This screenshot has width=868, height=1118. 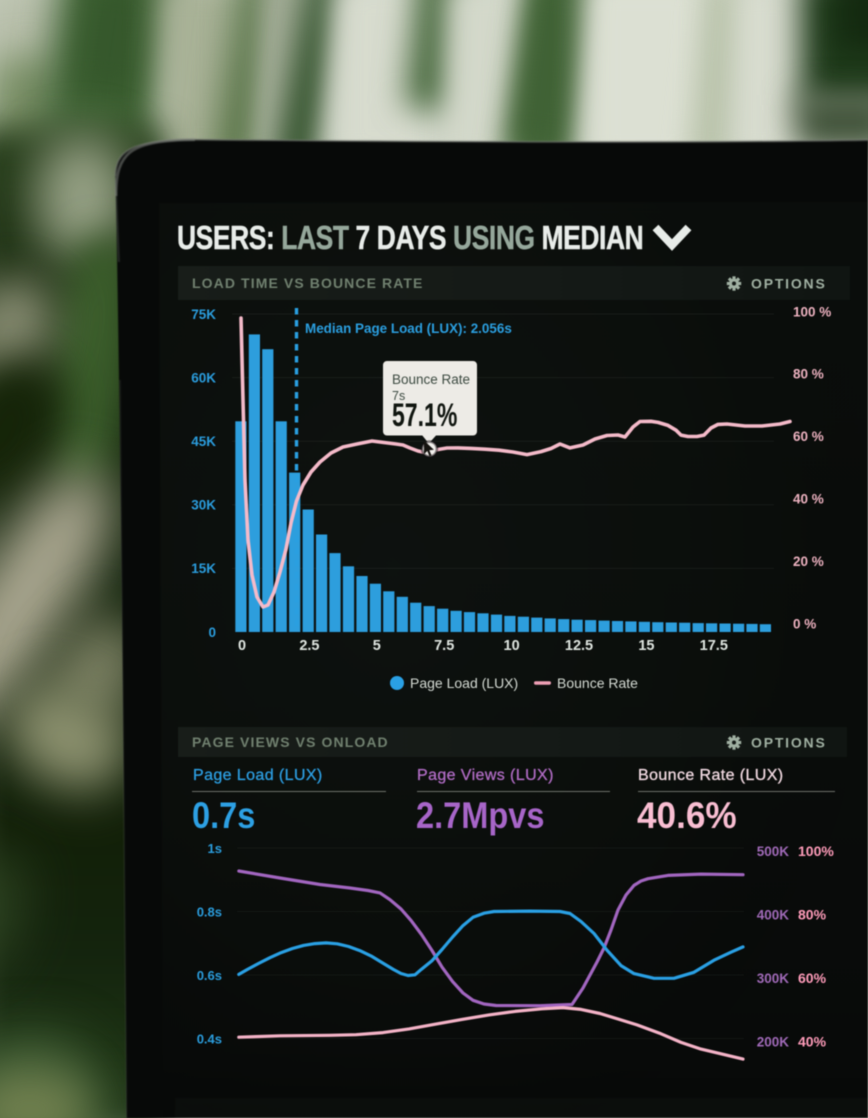 I want to click on svg-text: 10, so click(x=512, y=646).